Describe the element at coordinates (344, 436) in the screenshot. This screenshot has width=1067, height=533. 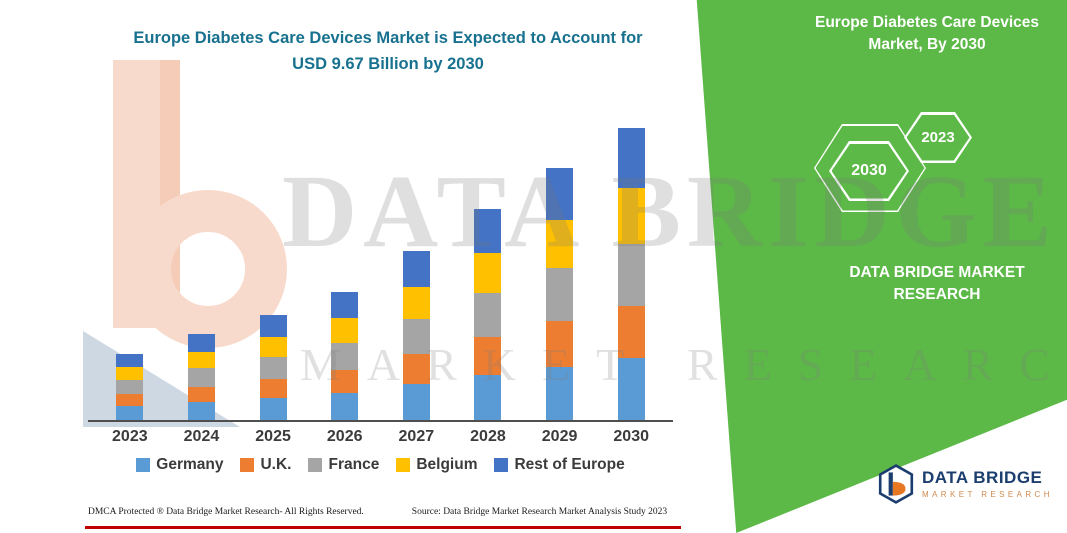
I see `x-tick-label: 2026` at that location.